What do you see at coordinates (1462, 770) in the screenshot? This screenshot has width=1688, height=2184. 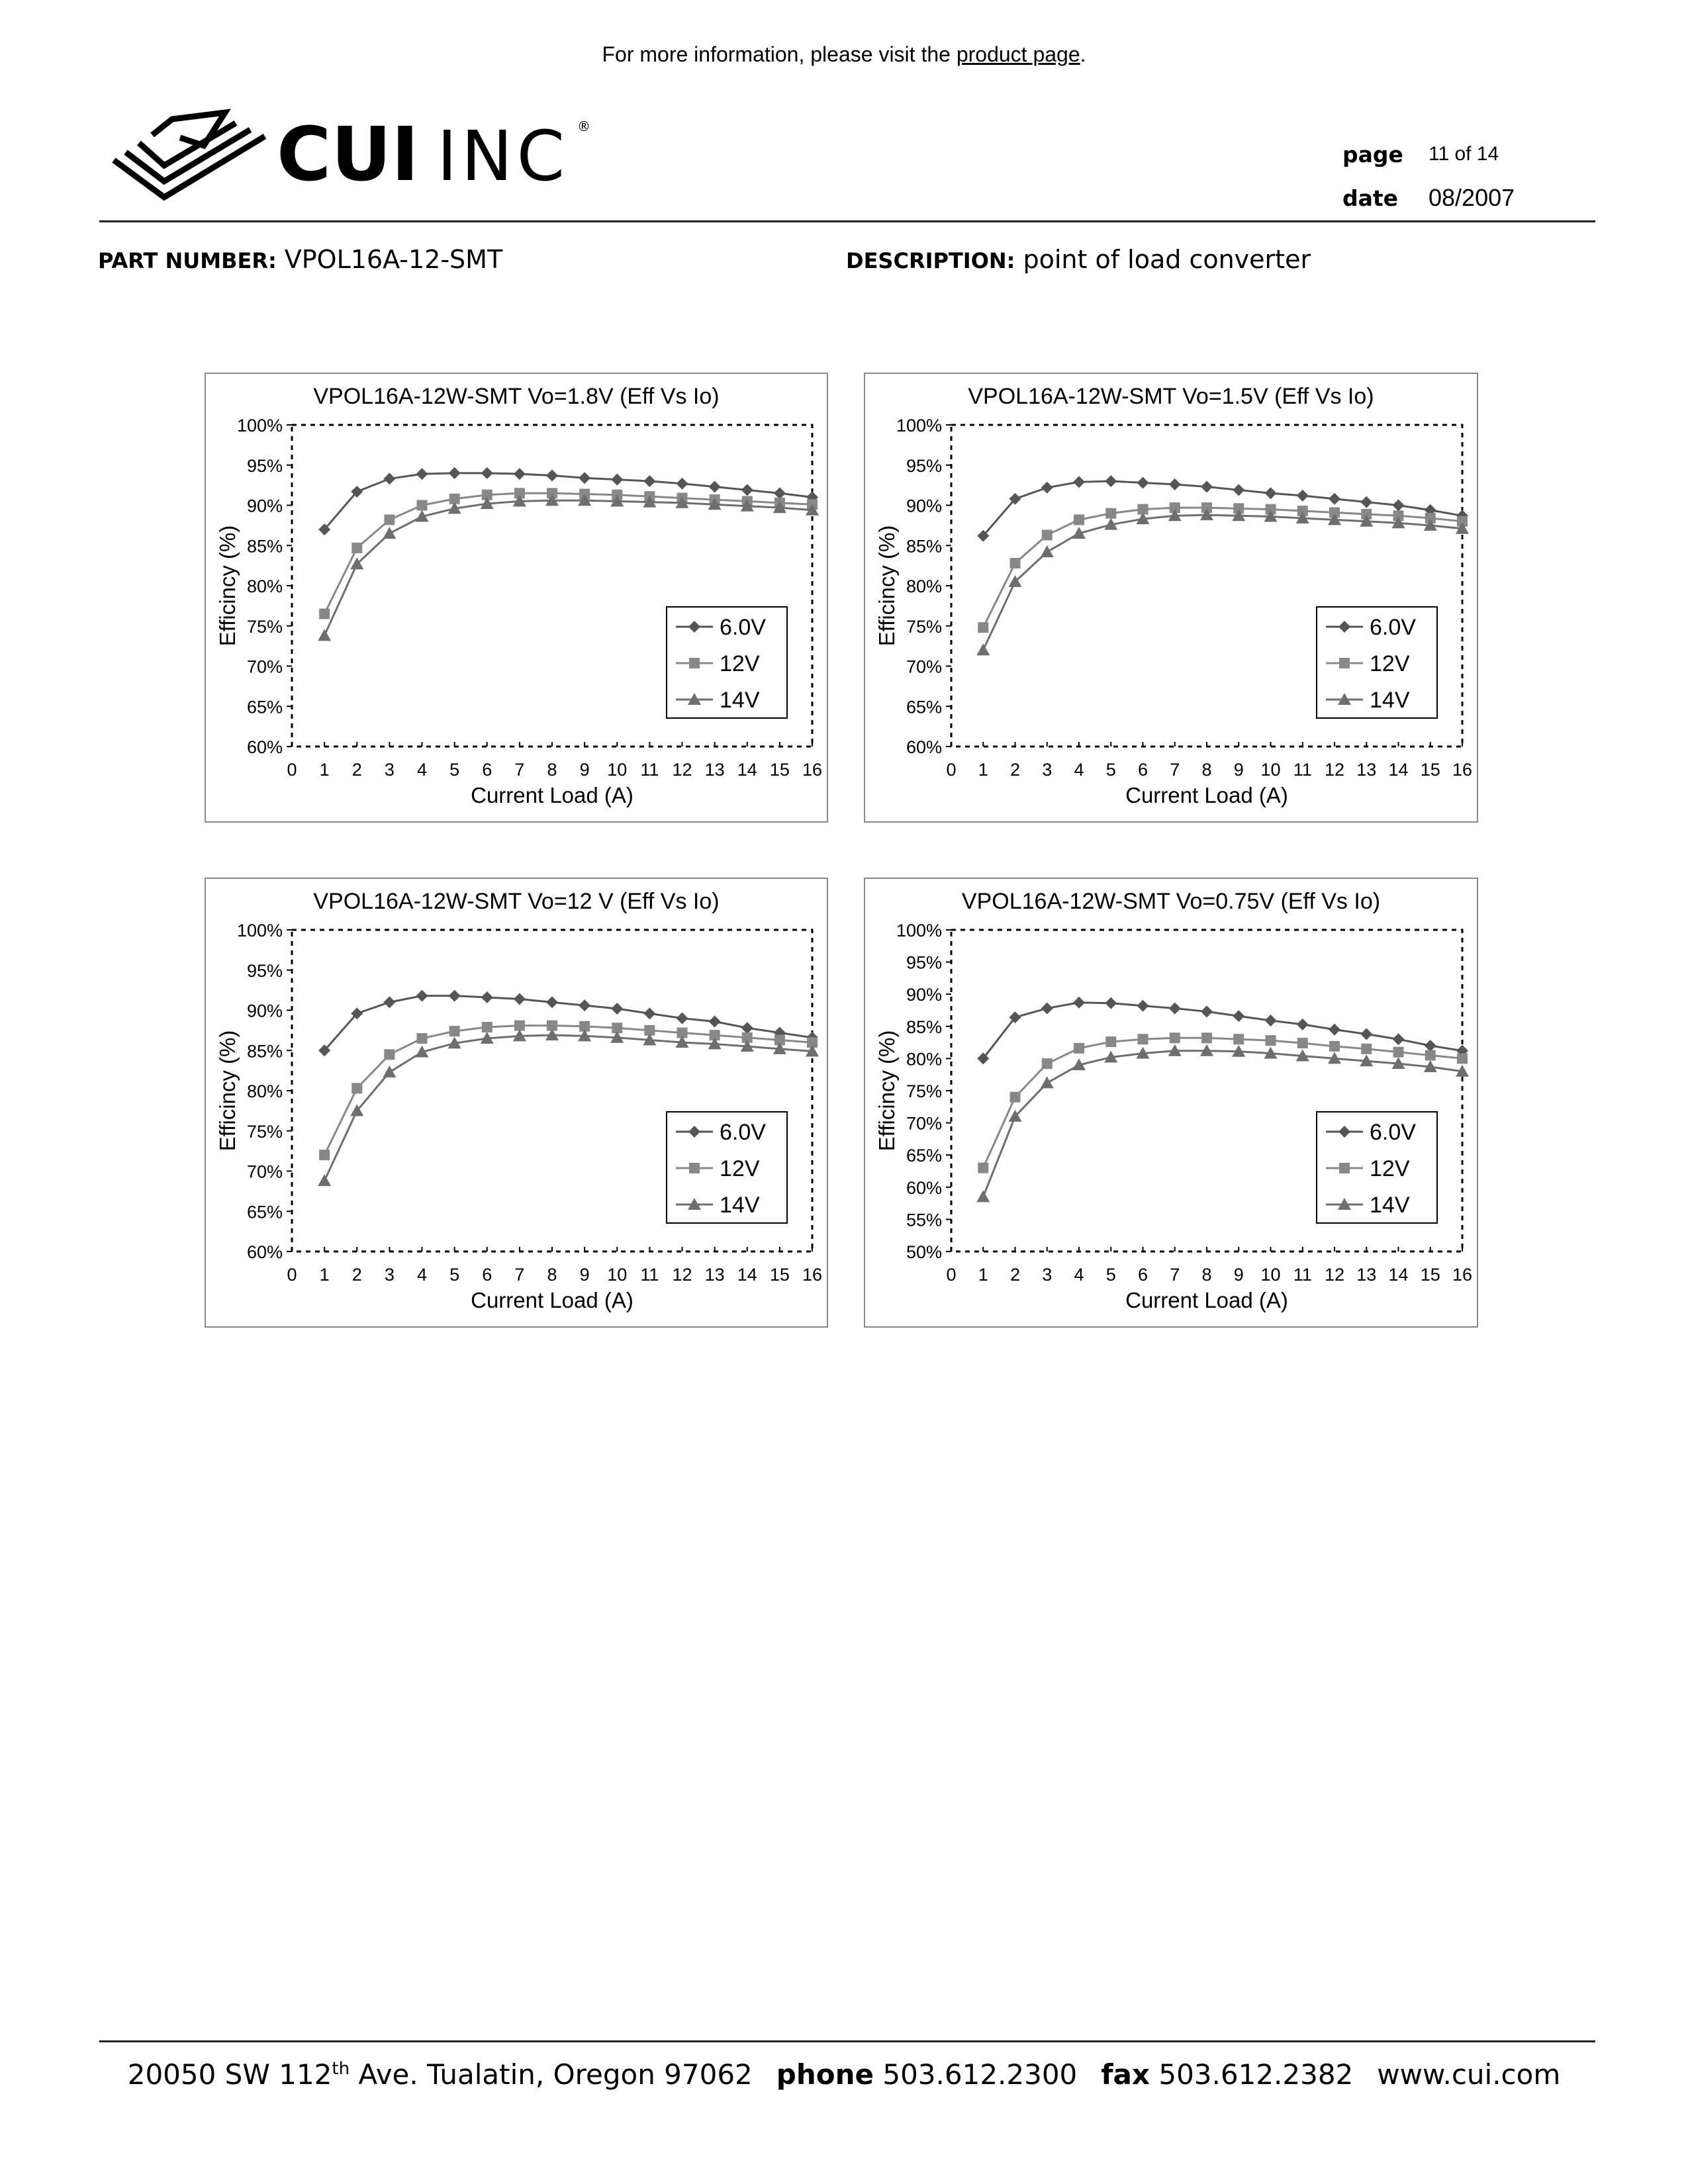 I see `x-tick-label: 16` at bounding box center [1462, 770].